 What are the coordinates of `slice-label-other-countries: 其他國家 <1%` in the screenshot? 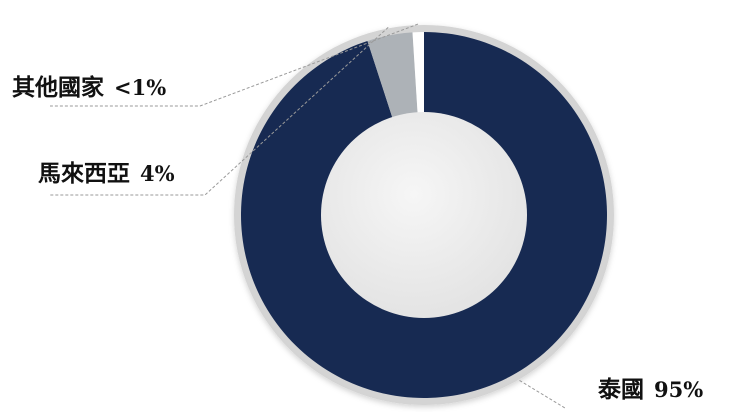 It's located at (89, 87).